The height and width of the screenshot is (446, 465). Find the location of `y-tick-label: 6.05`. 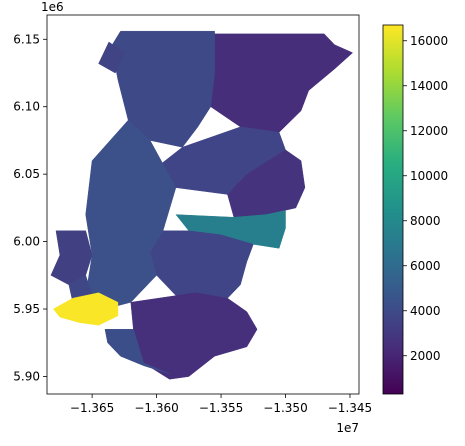

y-tick-label: 6.05 is located at coordinates (26, 174).